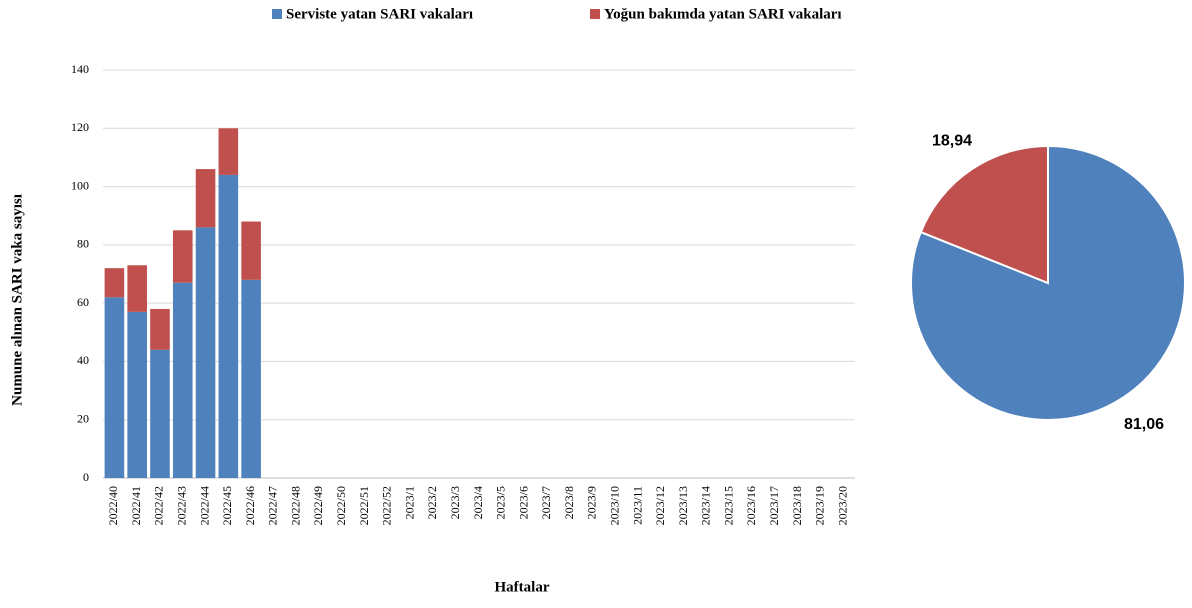  What do you see at coordinates (83, 360) in the screenshot?
I see `y-tick-label: 40` at bounding box center [83, 360].